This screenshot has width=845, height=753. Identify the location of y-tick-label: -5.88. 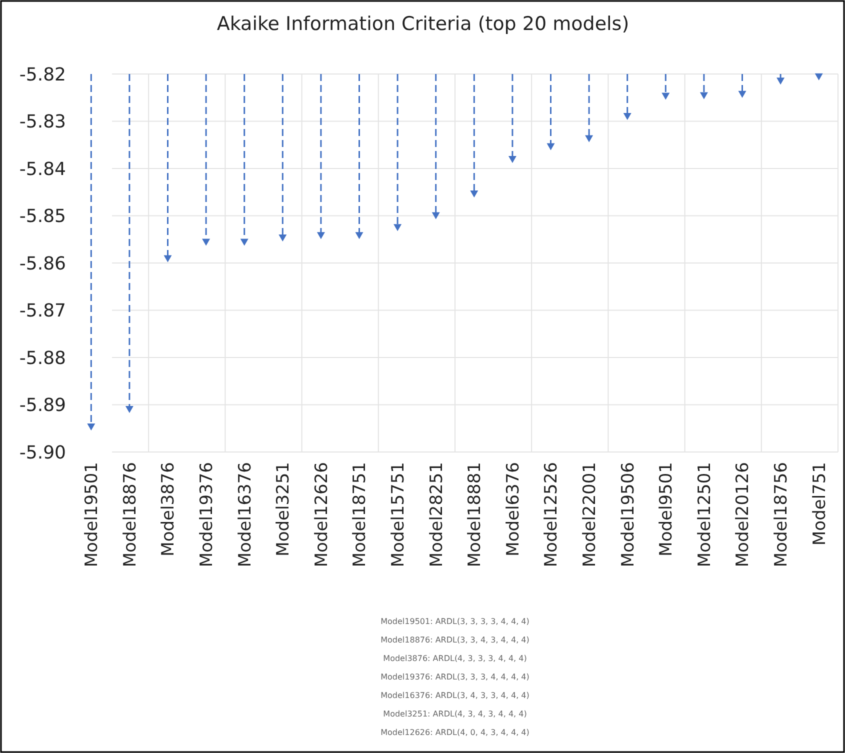
(42, 358).